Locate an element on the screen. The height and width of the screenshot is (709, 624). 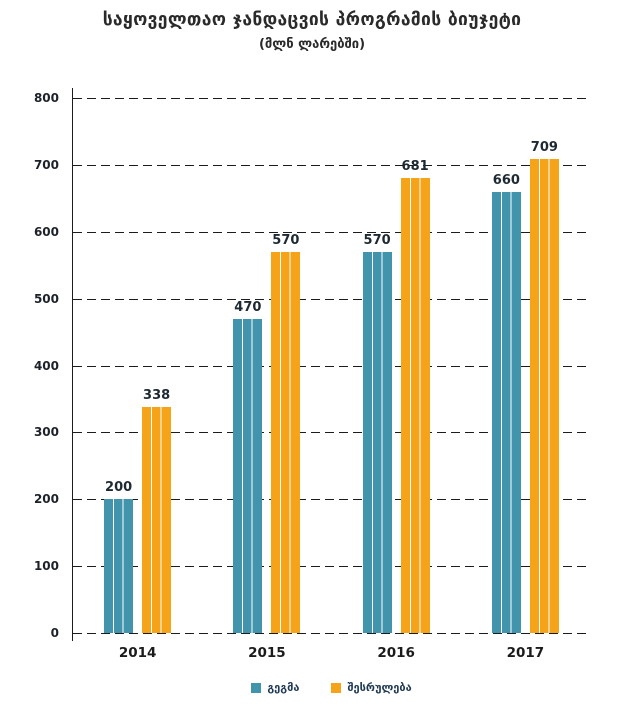
bar-series-0-2016: 570 is located at coordinates (377, 433).